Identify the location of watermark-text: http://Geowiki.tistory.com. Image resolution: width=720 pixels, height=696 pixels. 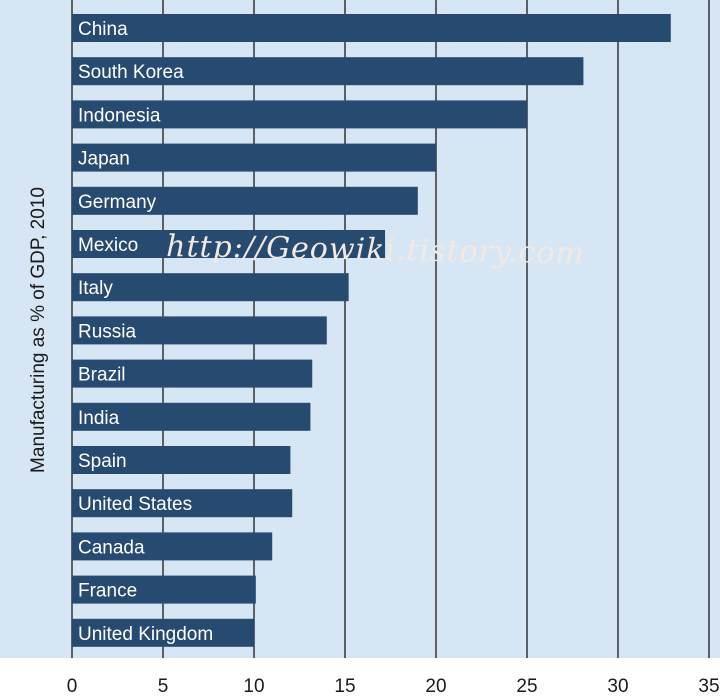
(375, 250).